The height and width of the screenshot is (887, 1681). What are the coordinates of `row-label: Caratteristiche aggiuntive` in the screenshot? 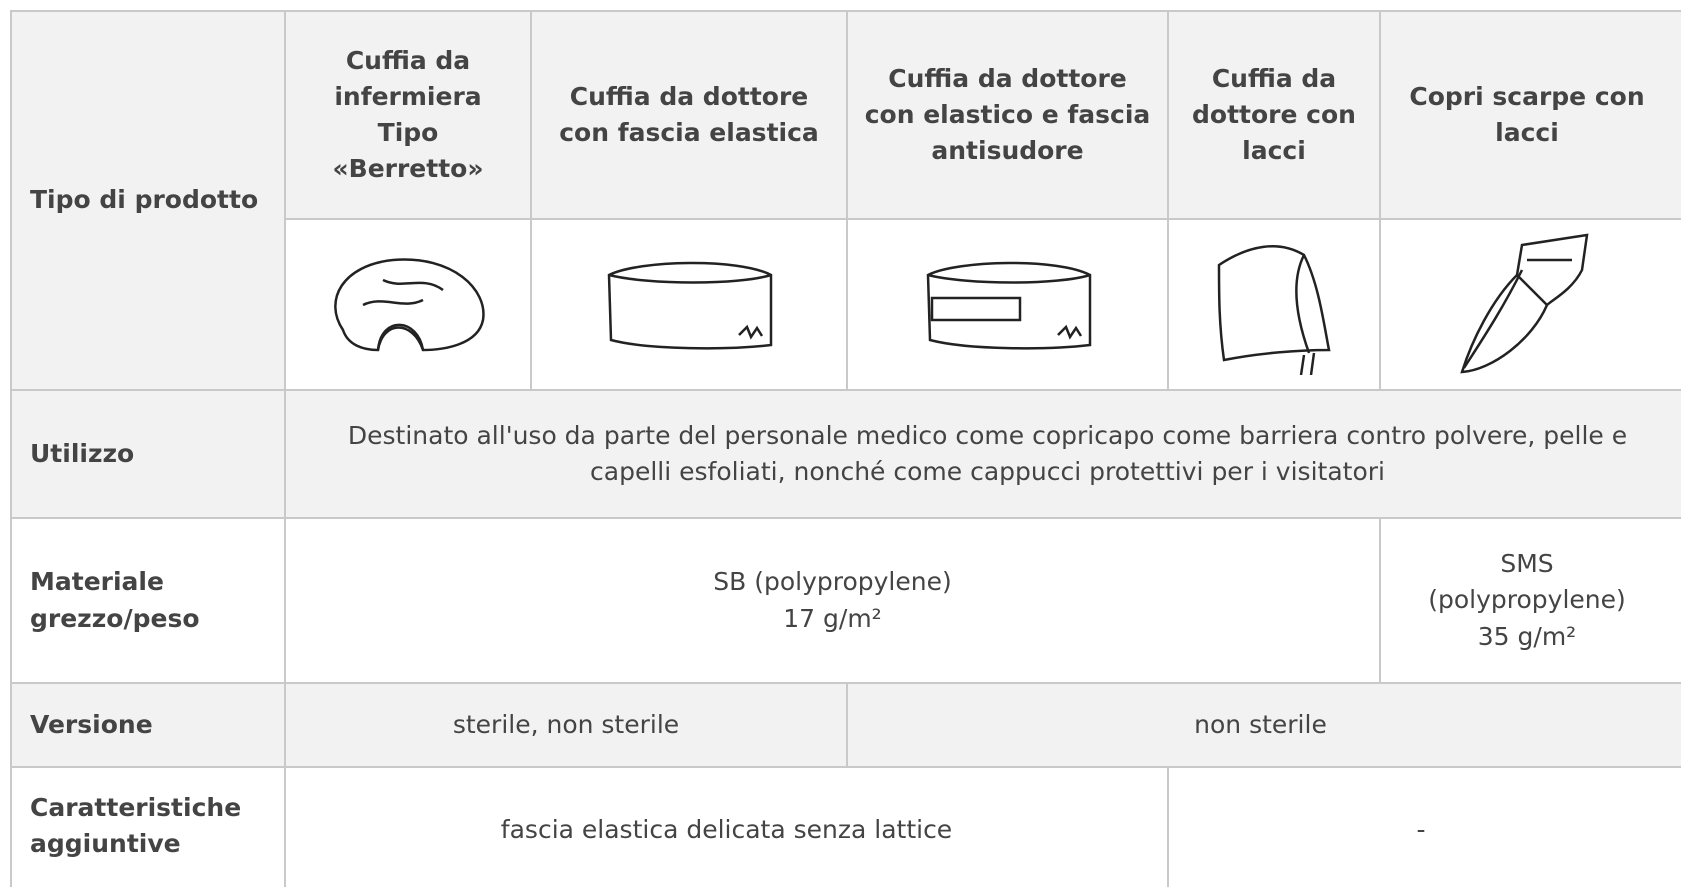 It's located at (149, 827).